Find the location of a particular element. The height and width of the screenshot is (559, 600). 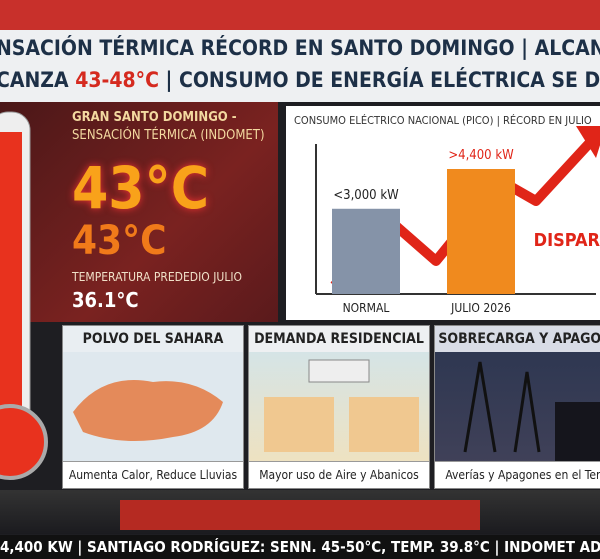

headline-text: CANZA is located at coordinates (34, 80).